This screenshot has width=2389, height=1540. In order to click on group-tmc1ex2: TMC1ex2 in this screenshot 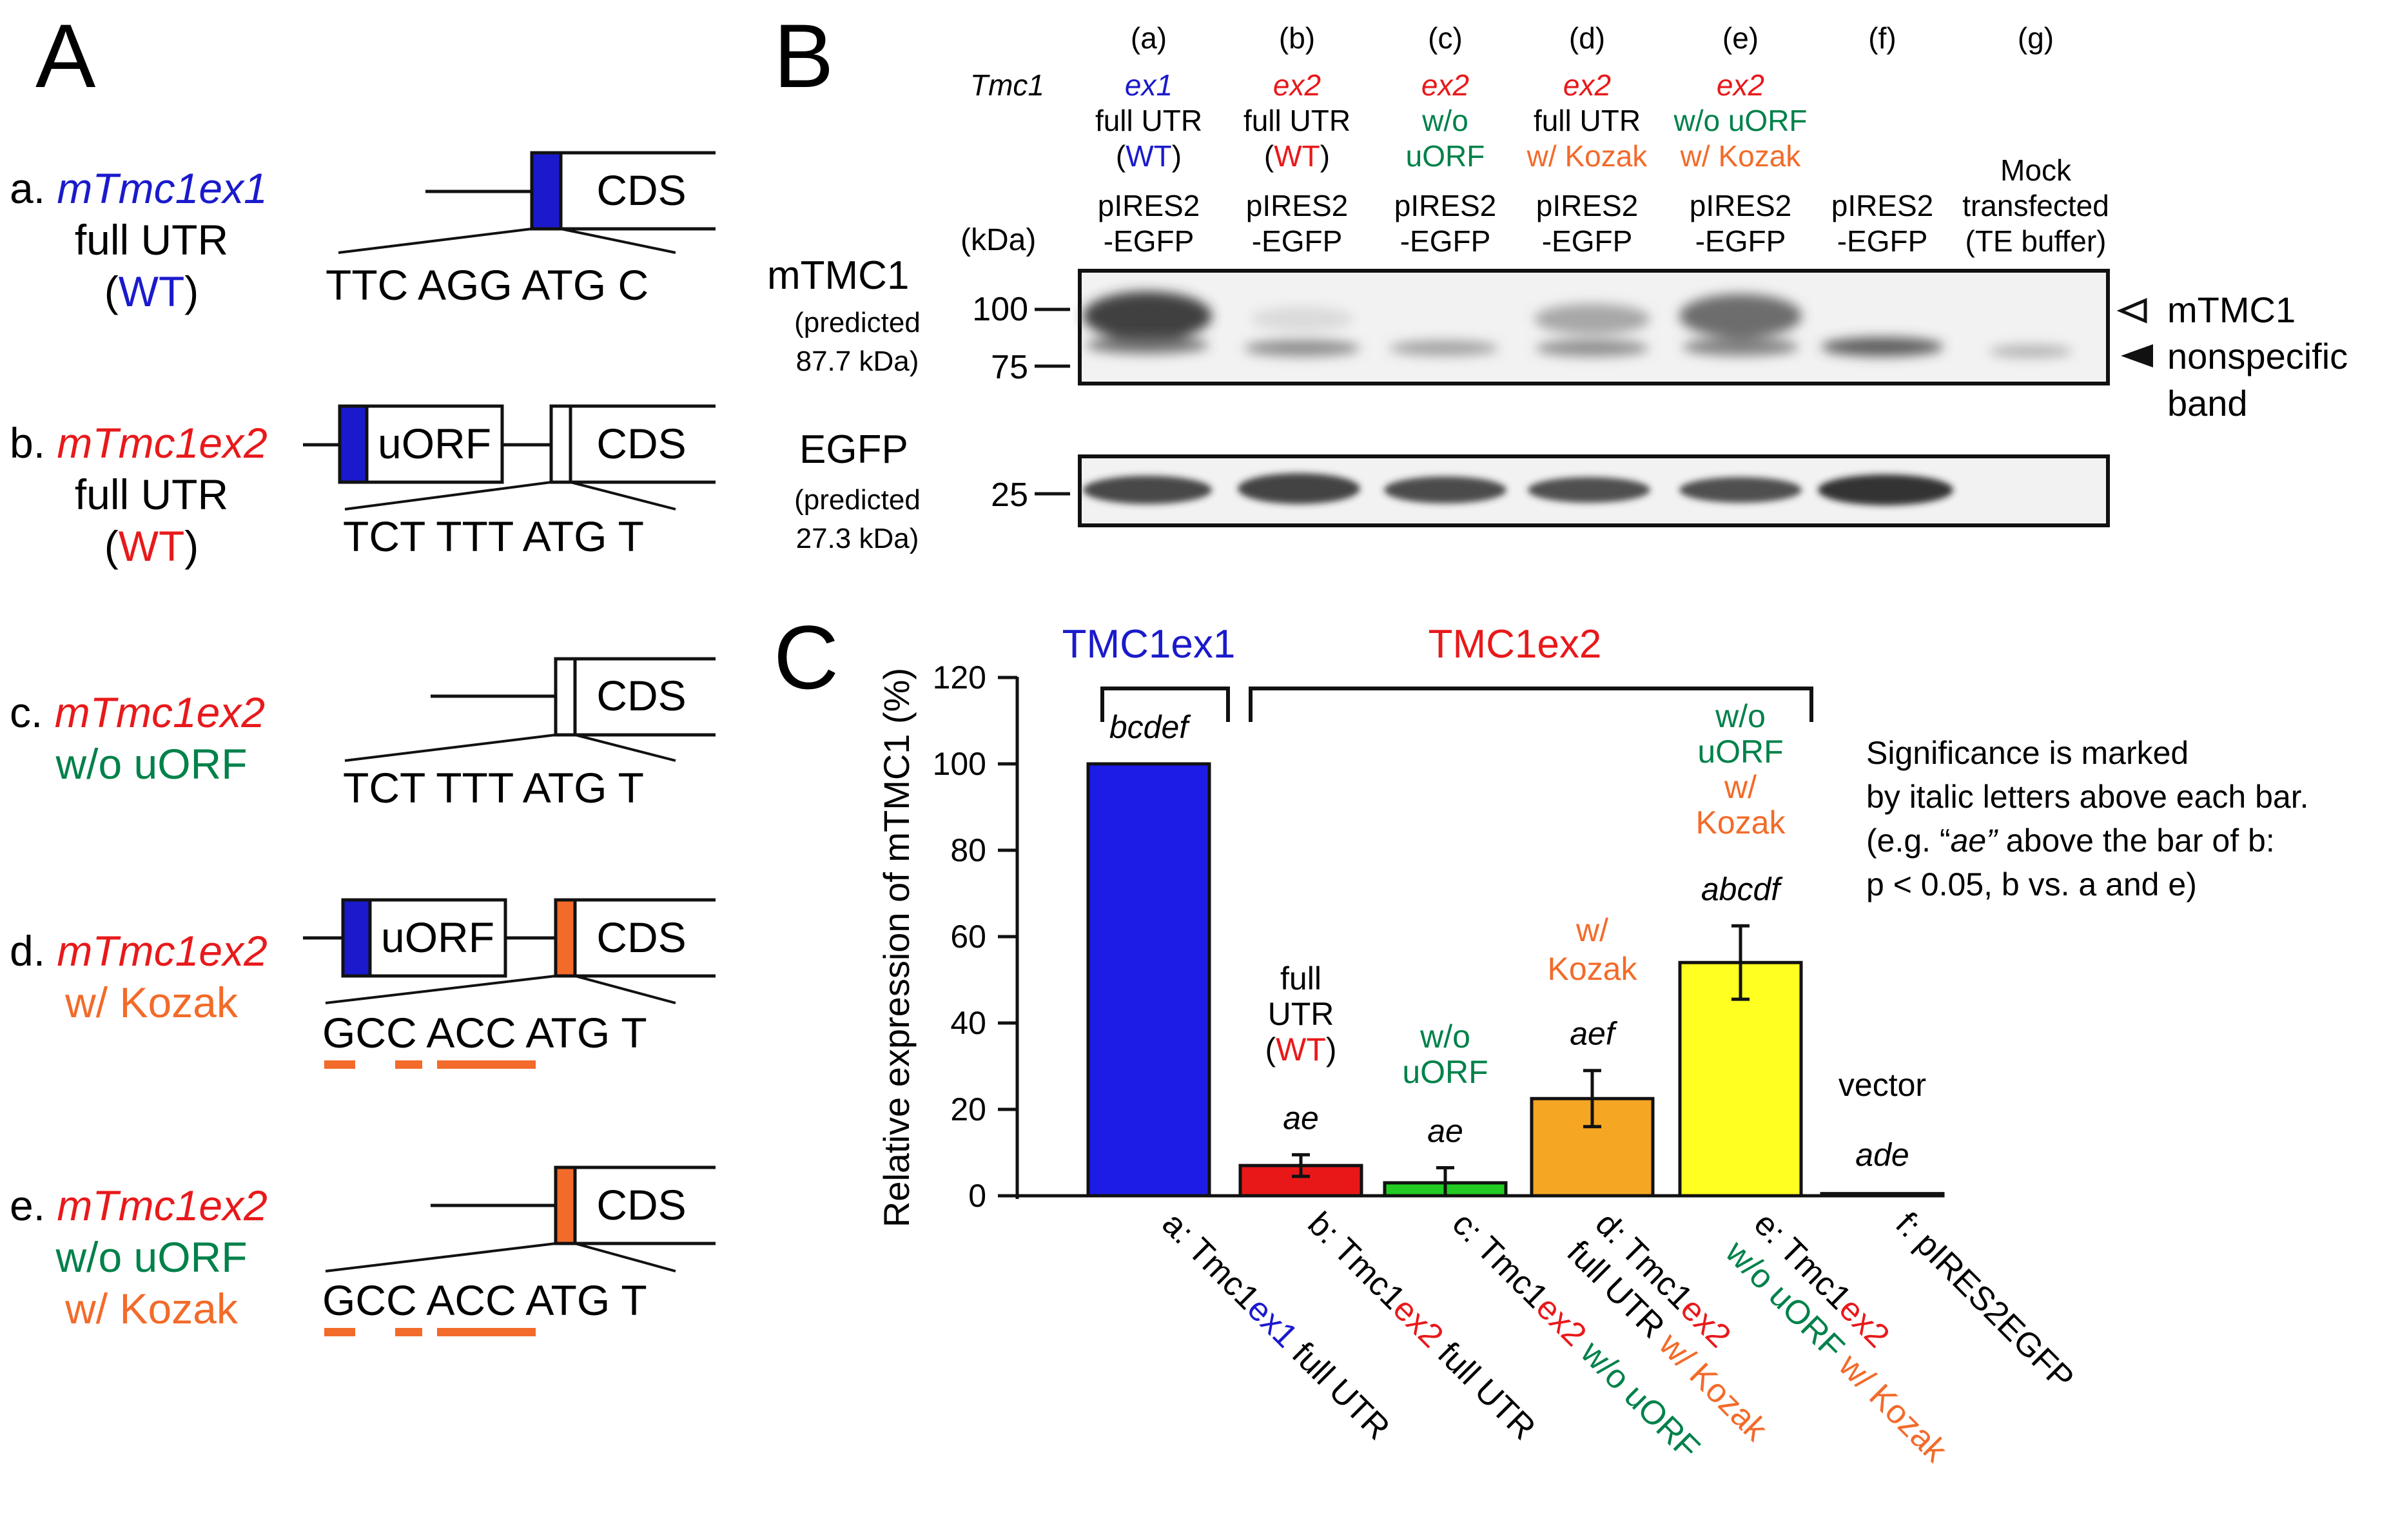, I will do `click(1515, 644)`.